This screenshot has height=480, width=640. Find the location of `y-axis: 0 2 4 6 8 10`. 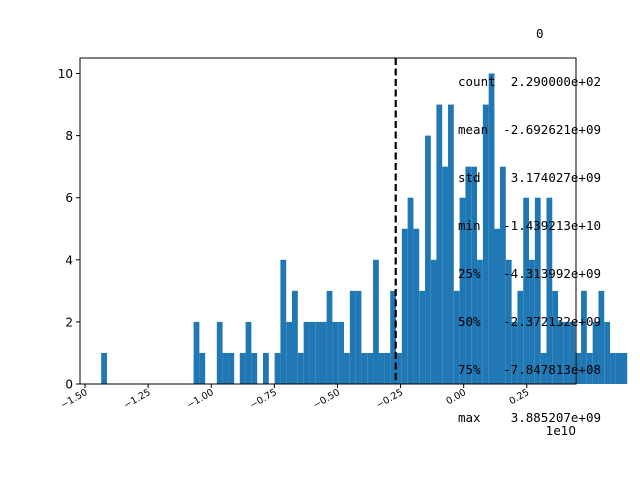

y-axis: 0 2 4 6 8 10 is located at coordinates (69, 229).